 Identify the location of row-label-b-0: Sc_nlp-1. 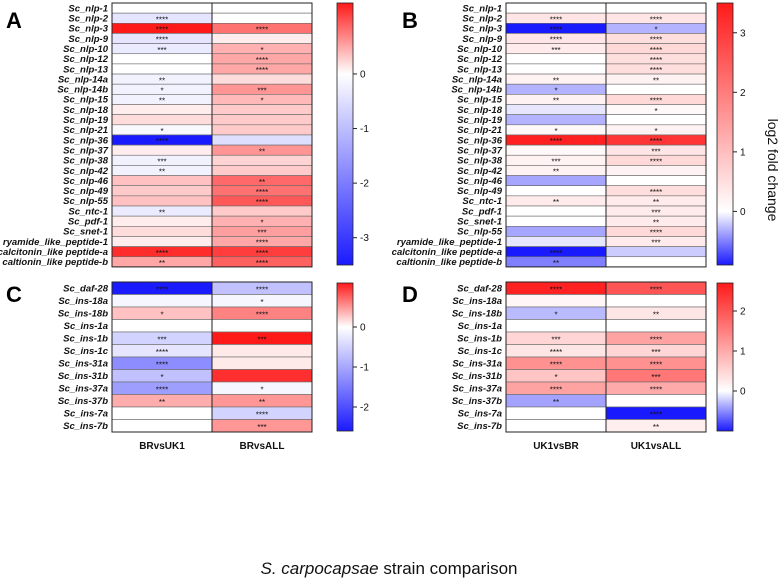
(482, 8).